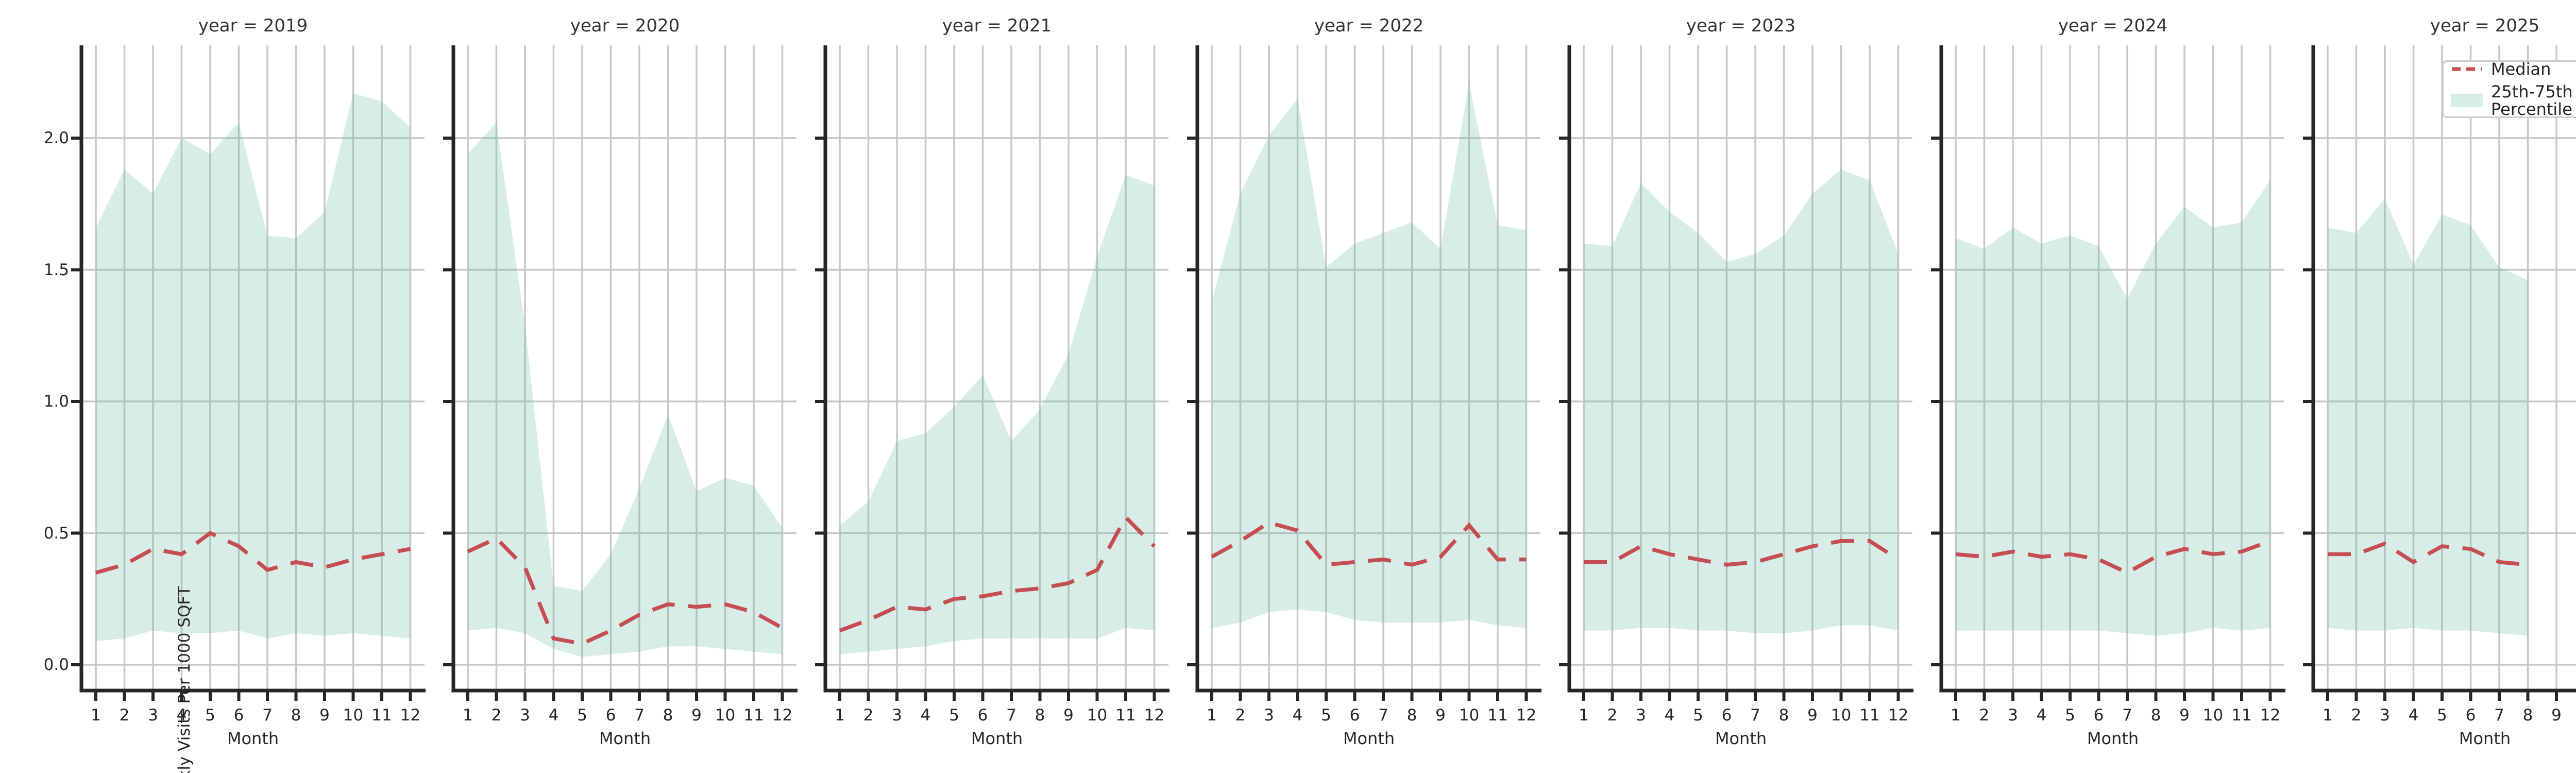 The height and width of the screenshot is (773, 2576). Describe the element at coordinates (625, 591) in the screenshot. I see `median-line-2020` at that location.